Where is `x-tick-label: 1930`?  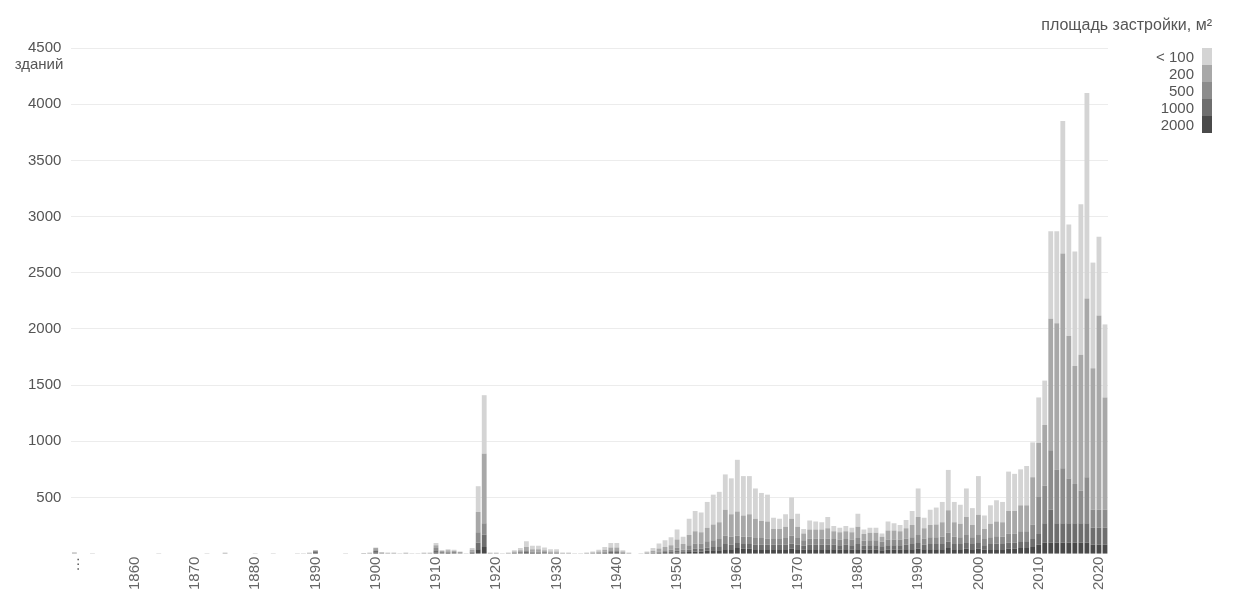
x-tick-label: 1930 is located at coordinates (555, 573).